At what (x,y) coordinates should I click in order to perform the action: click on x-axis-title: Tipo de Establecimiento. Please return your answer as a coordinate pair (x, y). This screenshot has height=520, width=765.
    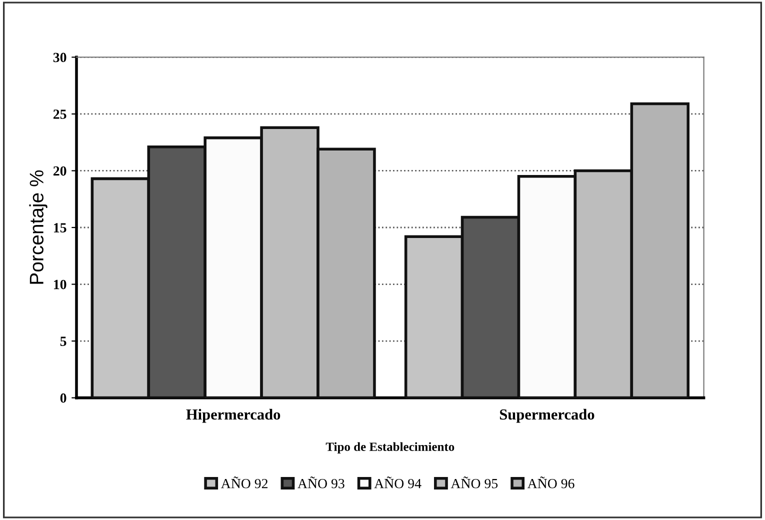
    Looking at the image, I should click on (390, 448).